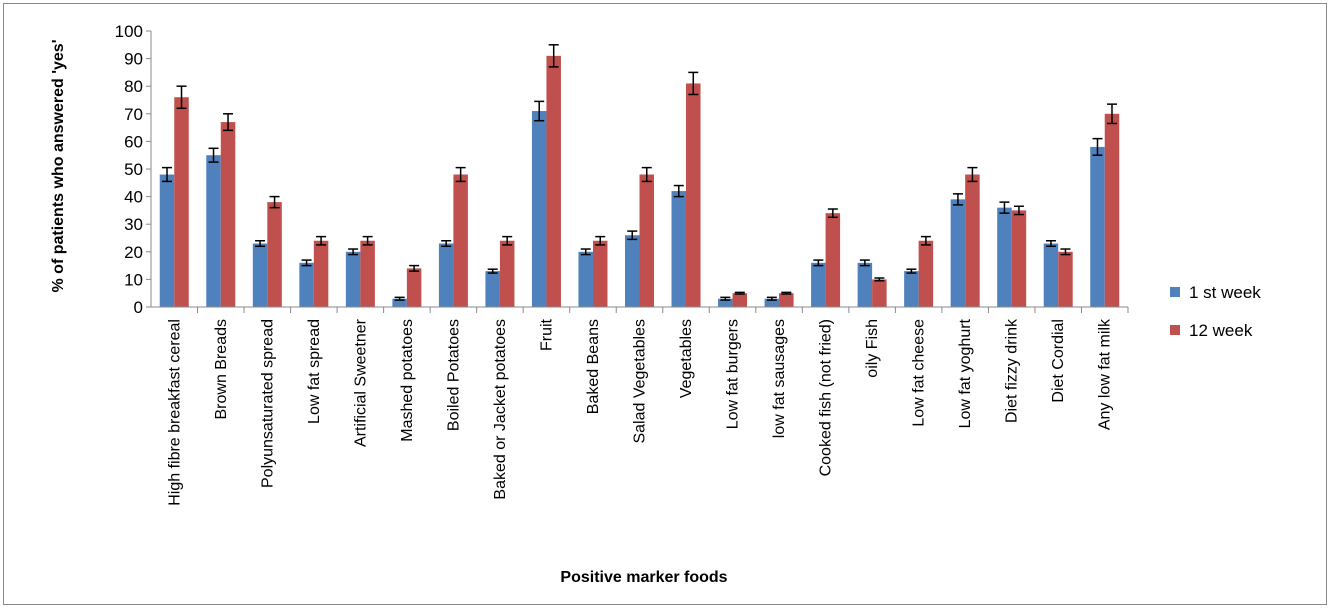  Describe the element at coordinates (643, 577) in the screenshot. I see `x-axis-title: Positive marker foods` at that location.